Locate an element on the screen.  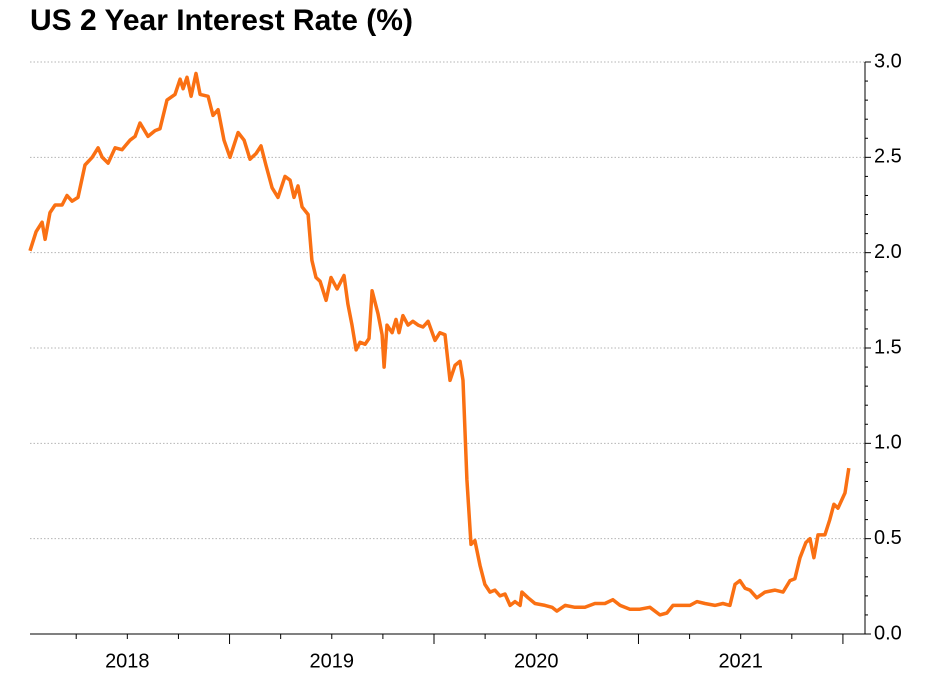
x-tick-label: 2021 is located at coordinates (740, 661).